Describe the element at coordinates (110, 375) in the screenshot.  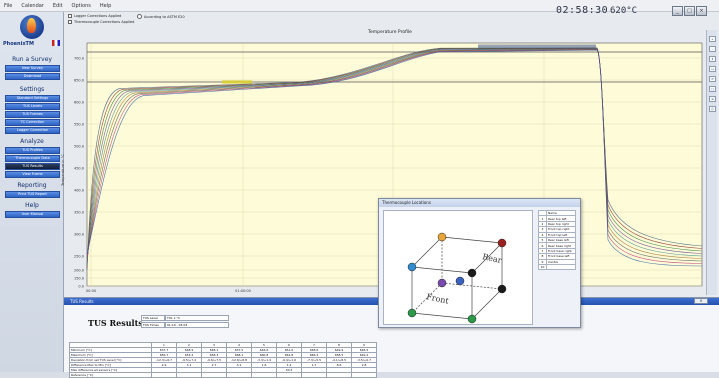
I see `row-label: Reference [°C]` at that location.